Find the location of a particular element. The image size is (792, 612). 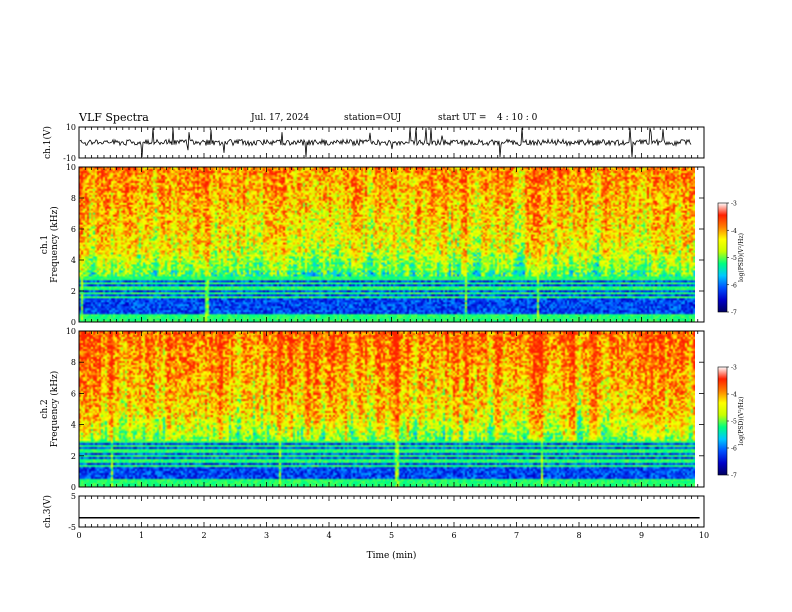

date-label: Jul. 17, 2024 is located at coordinates (280, 118).